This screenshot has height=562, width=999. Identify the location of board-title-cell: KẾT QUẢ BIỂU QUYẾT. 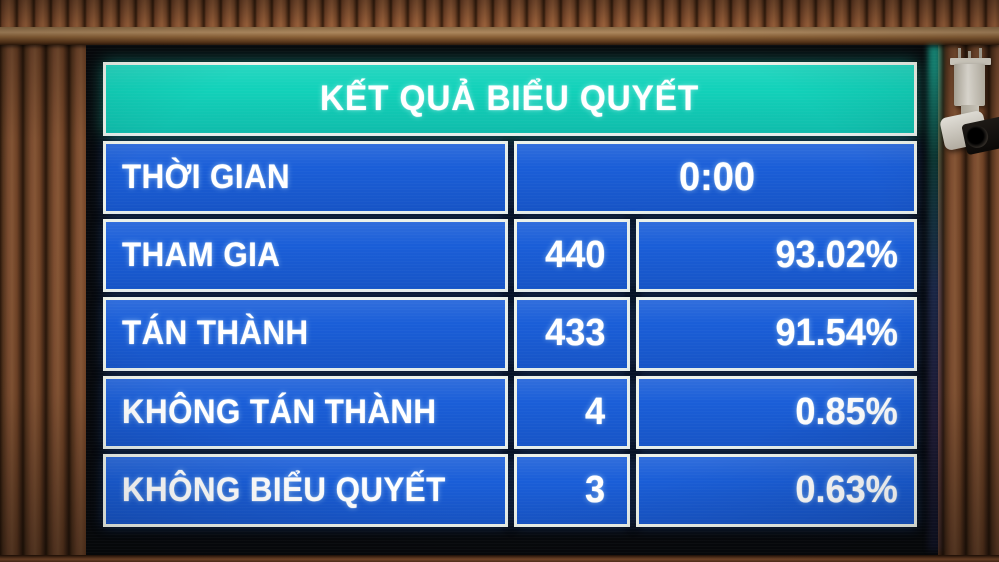
(510, 99).